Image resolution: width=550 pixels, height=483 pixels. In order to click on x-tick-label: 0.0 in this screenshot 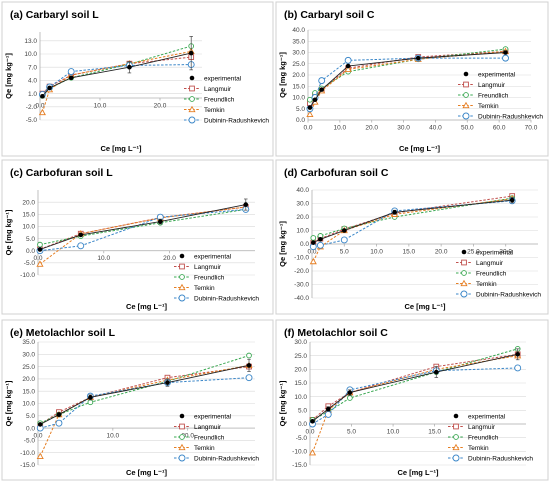, I will do `click(311, 252)`.